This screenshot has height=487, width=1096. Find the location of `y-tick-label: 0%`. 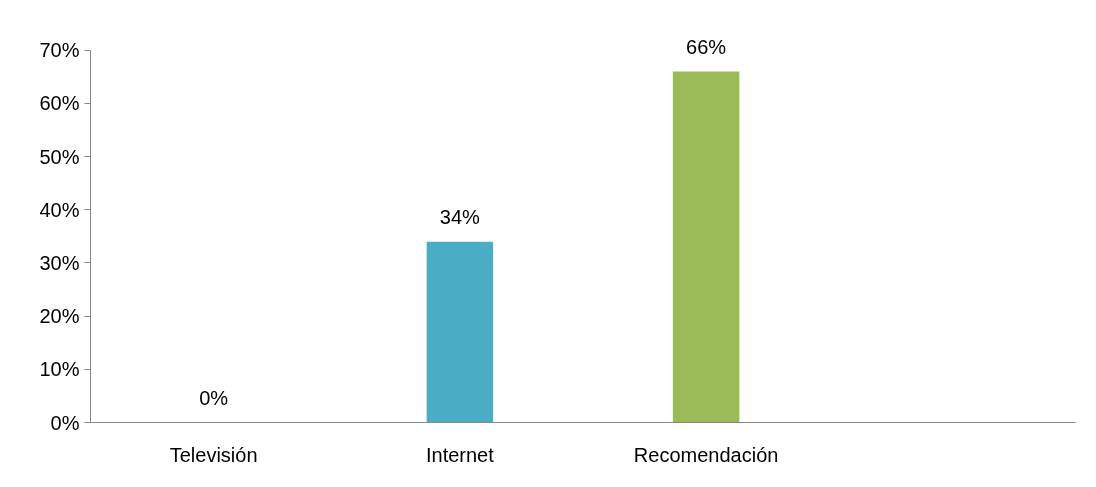

y-tick-label: 0% is located at coordinates (65, 422).